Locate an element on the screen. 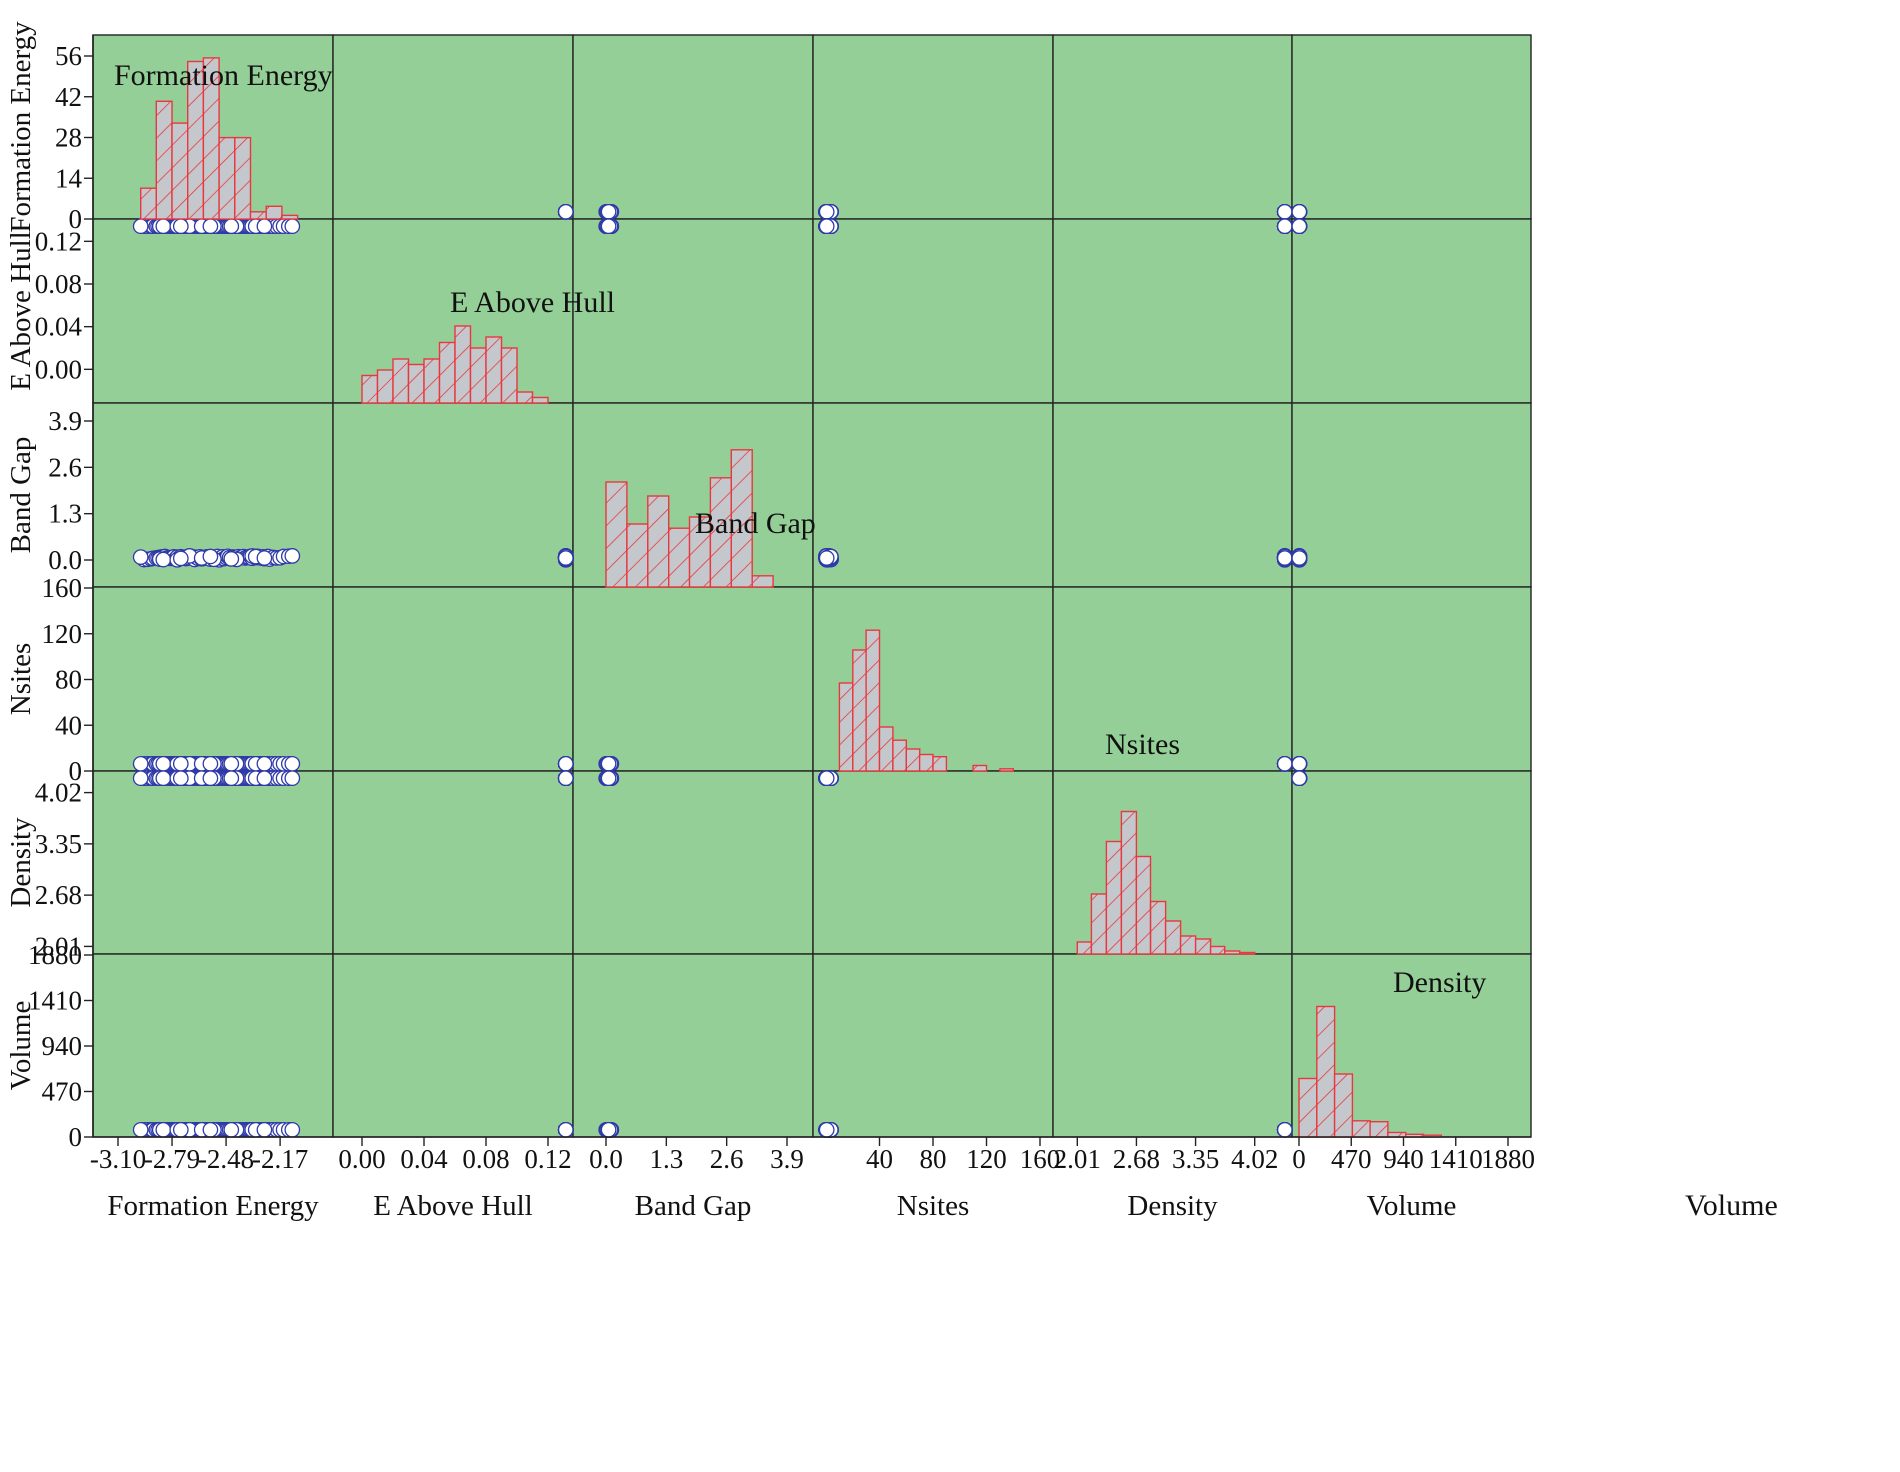 Image resolution: width=1900 pixels, height=1472 pixels. histogram-label-formation-energy: Formation Energy is located at coordinates (223, 75).